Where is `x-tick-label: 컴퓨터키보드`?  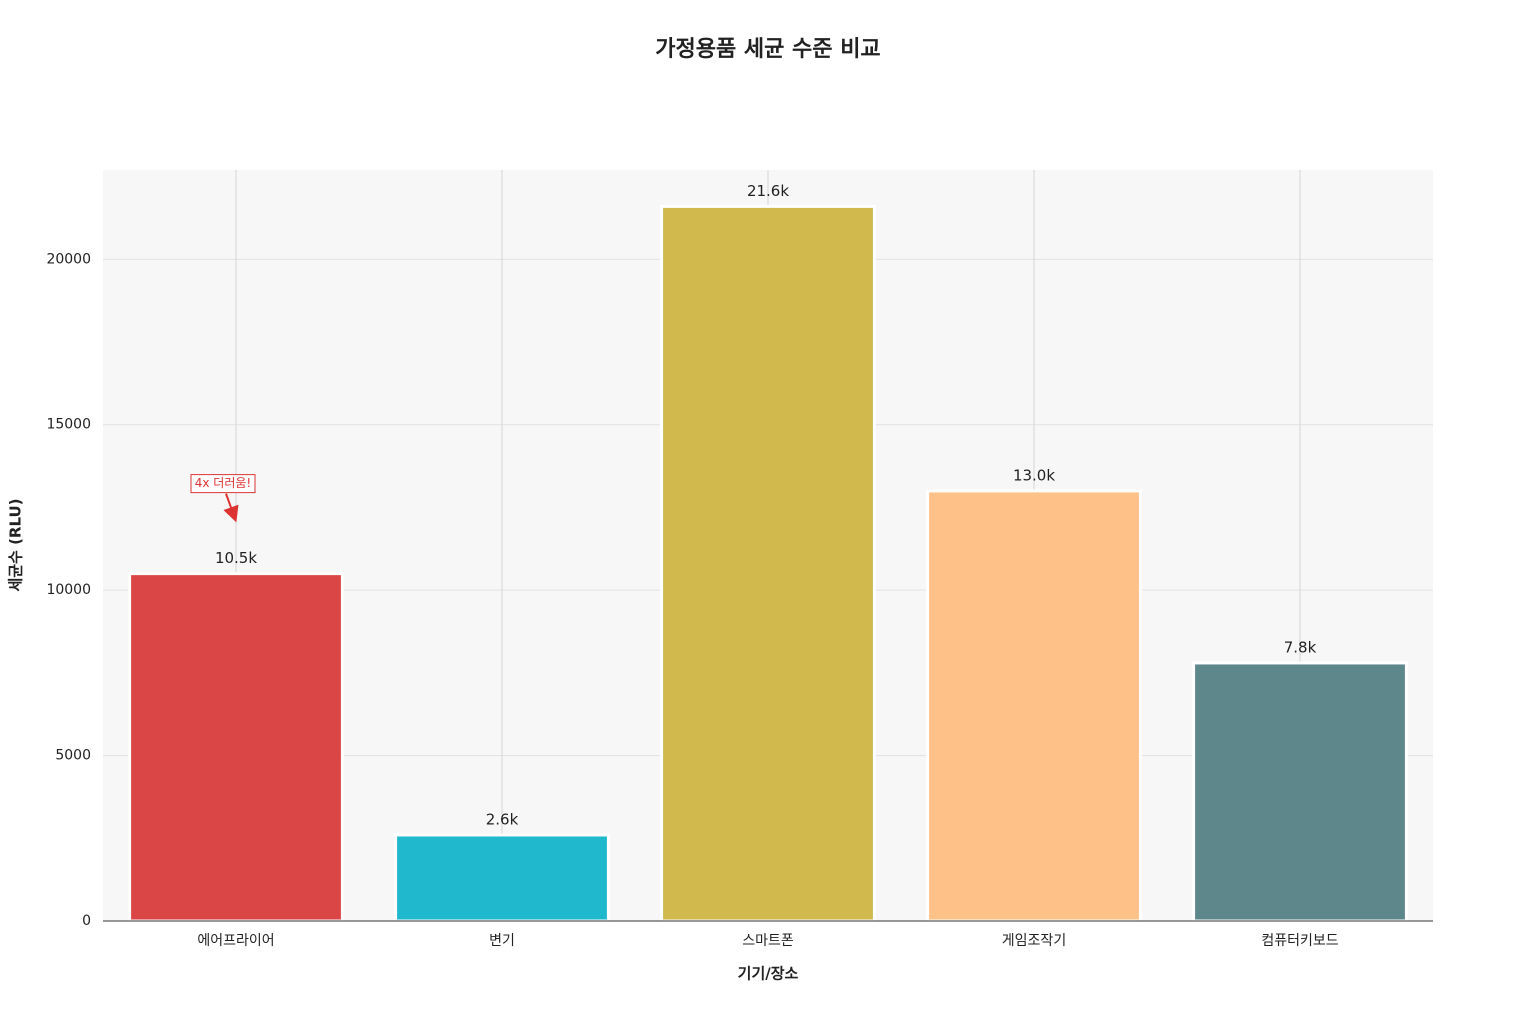 x-tick-label: 컴퓨터키보드 is located at coordinates (1299, 941).